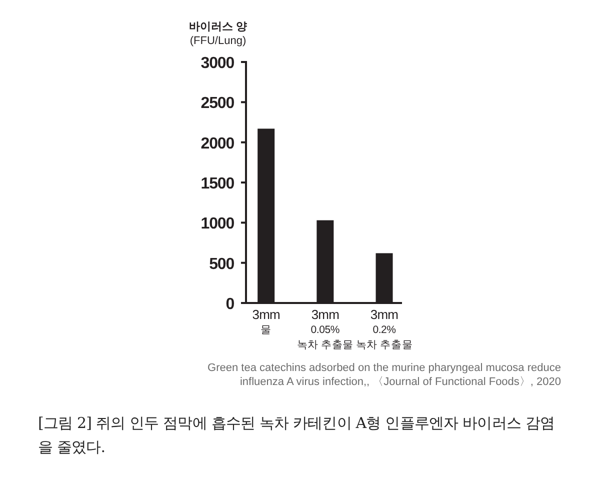 Image resolution: width=607 pixels, height=495 pixels. Describe the element at coordinates (222, 264) in the screenshot. I see `y-tick-label: 500` at that location.